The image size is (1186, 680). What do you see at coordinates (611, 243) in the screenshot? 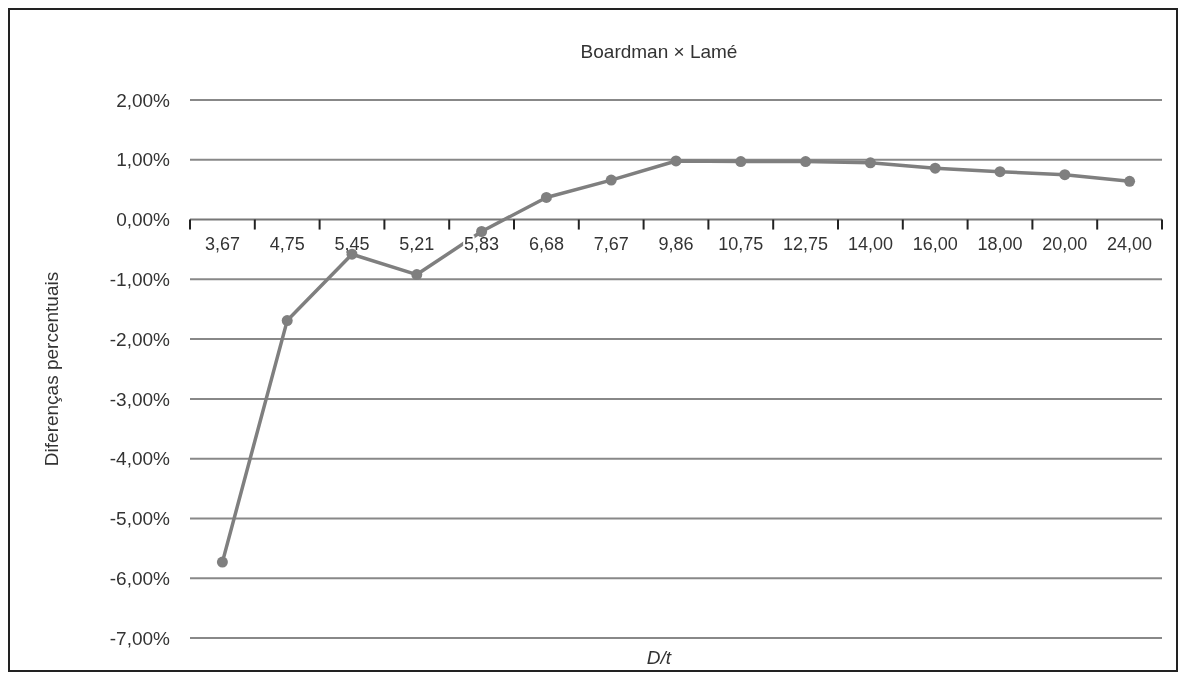
I see `x-tick-label: 7,67` at bounding box center [611, 243].